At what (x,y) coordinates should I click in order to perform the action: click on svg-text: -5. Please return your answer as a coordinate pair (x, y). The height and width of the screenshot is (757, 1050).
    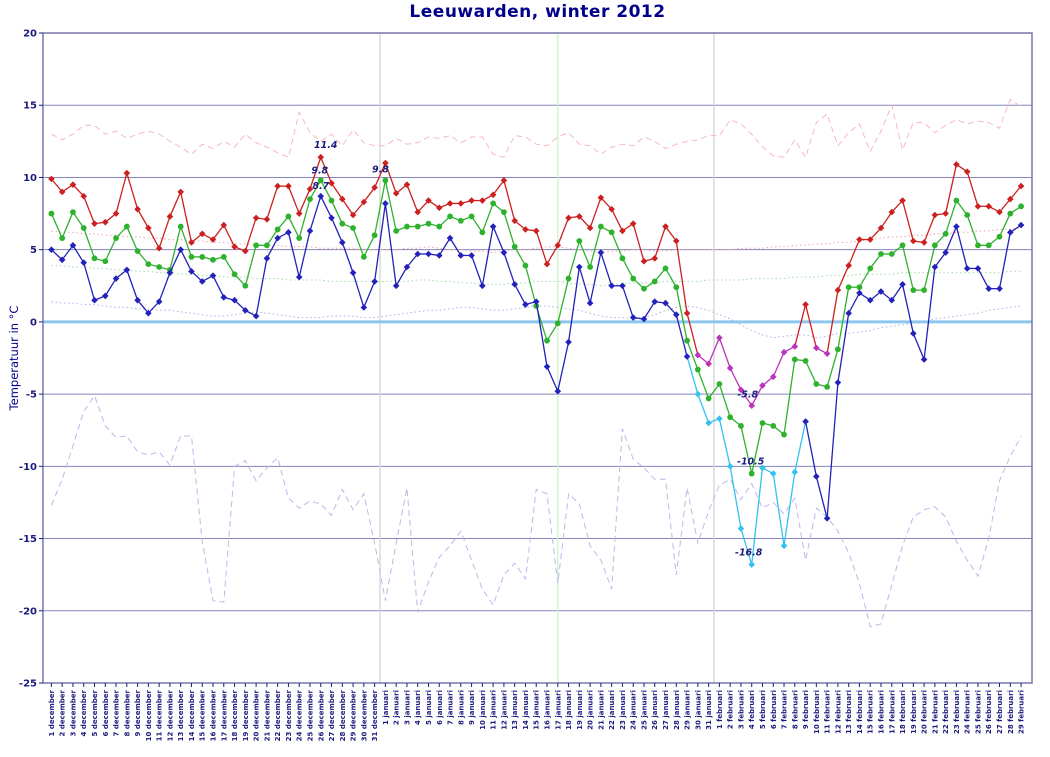
    Looking at the image, I should click on (31, 395).